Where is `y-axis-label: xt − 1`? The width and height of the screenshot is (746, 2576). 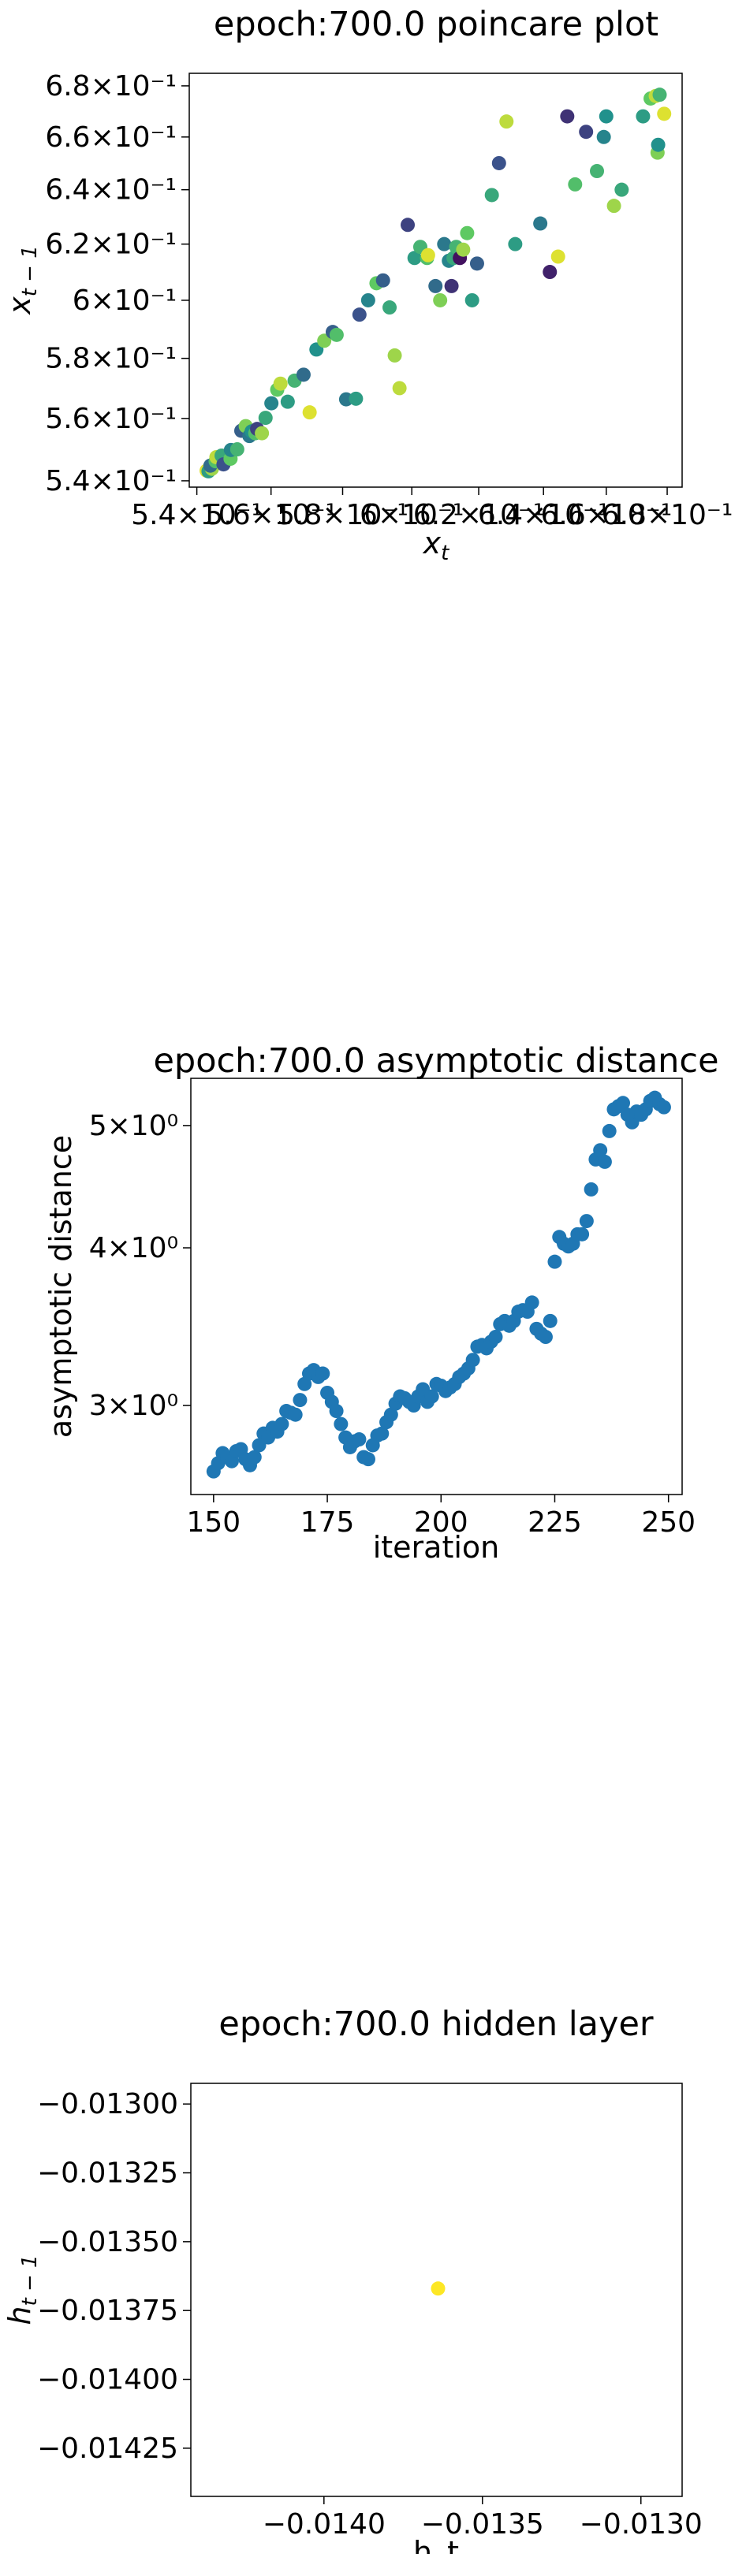 y-axis-label: xt − 1 is located at coordinates (22, 280).